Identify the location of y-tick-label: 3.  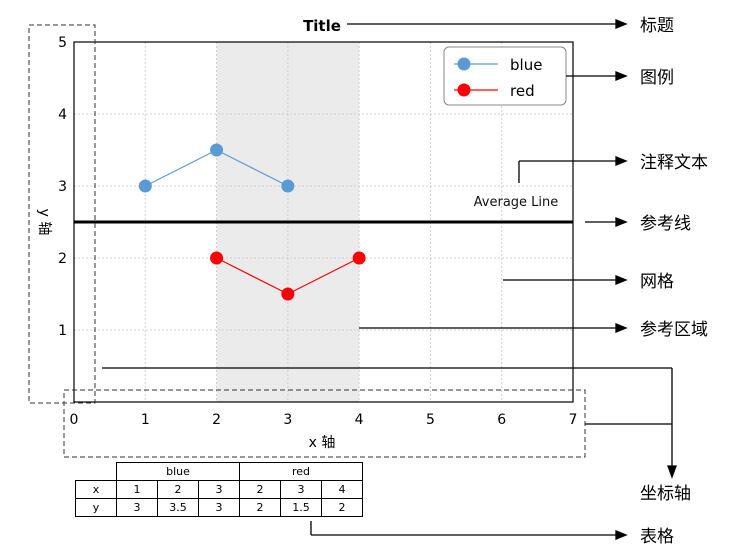
(62, 187).